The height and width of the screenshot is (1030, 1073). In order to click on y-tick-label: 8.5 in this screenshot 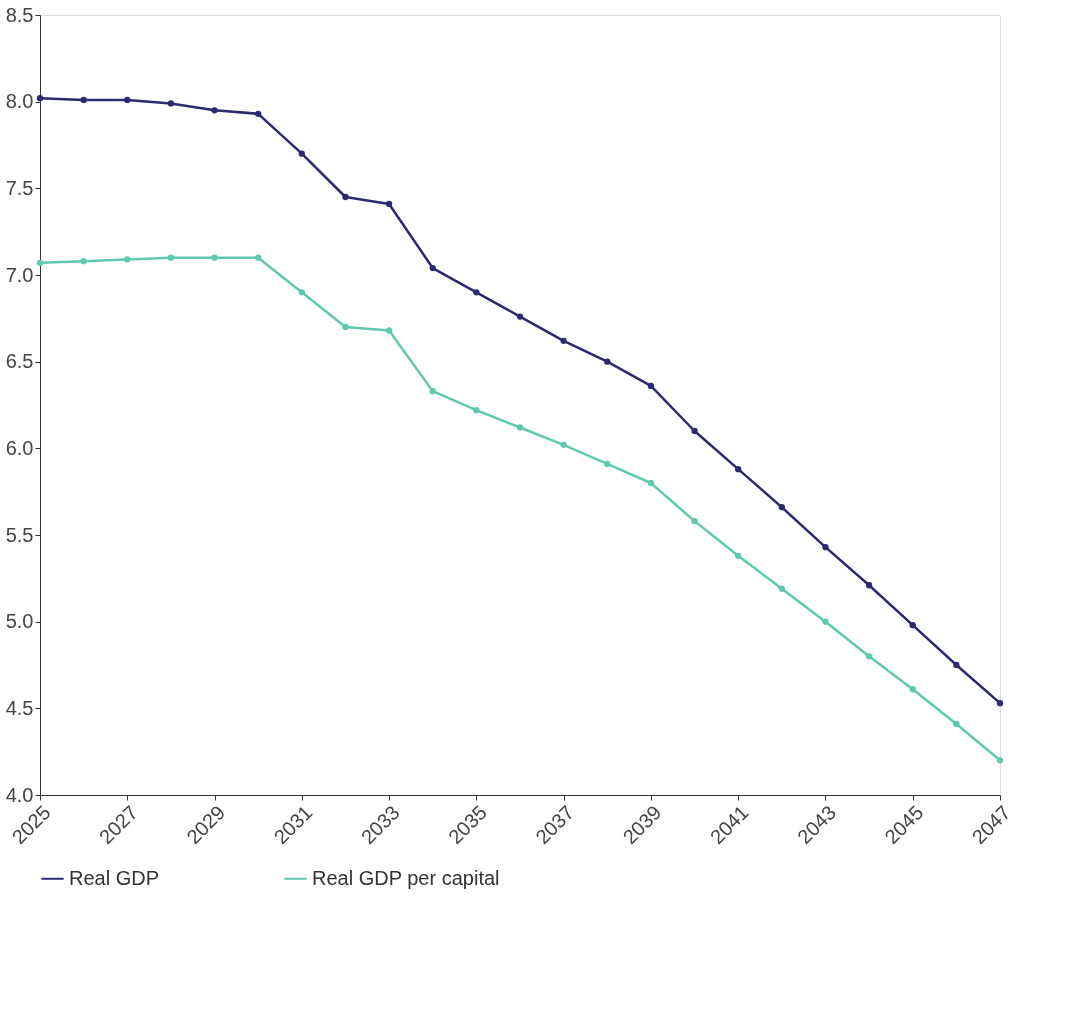, I will do `click(19, 14)`.